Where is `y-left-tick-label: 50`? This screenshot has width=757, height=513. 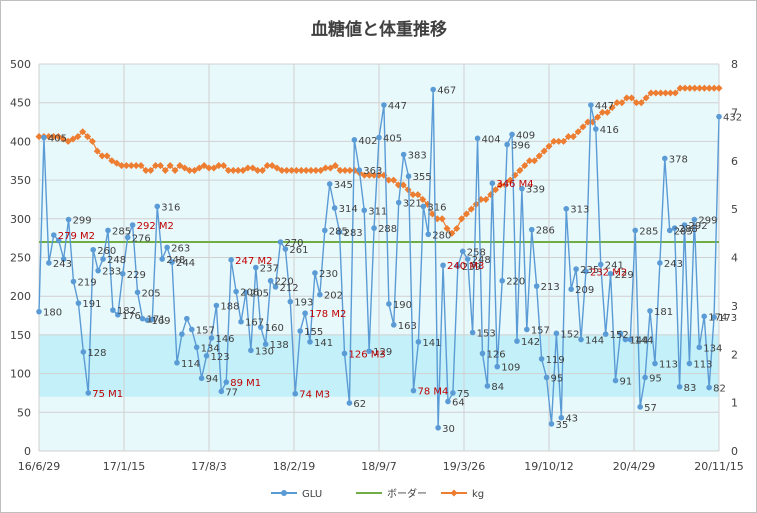
y-left-tick-label: 50 is located at coordinates (24, 412).